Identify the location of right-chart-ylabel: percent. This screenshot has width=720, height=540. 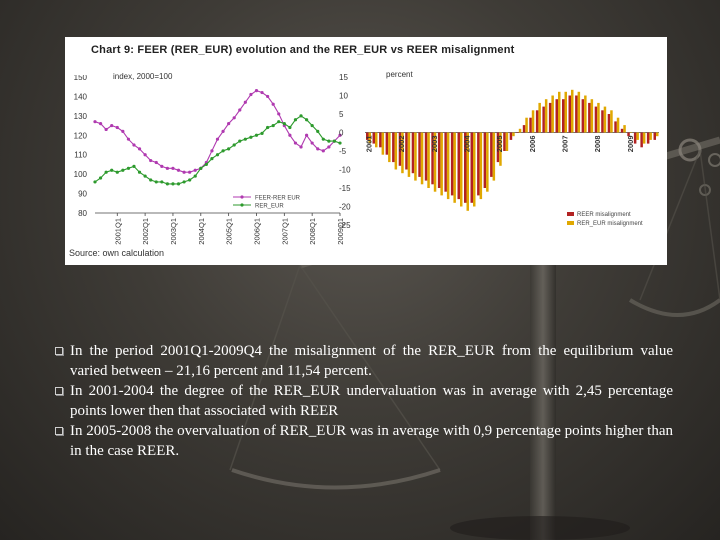
(399, 74).